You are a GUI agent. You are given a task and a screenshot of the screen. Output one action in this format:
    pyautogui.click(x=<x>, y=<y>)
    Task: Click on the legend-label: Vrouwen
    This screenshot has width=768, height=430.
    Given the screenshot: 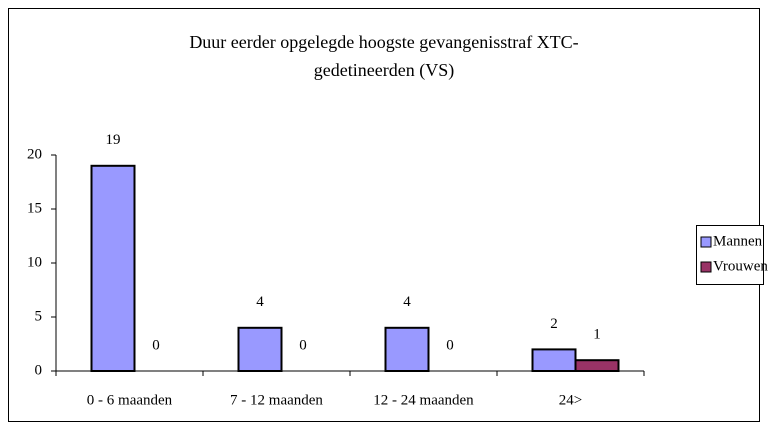 What is the action you would take?
    pyautogui.click(x=740, y=266)
    